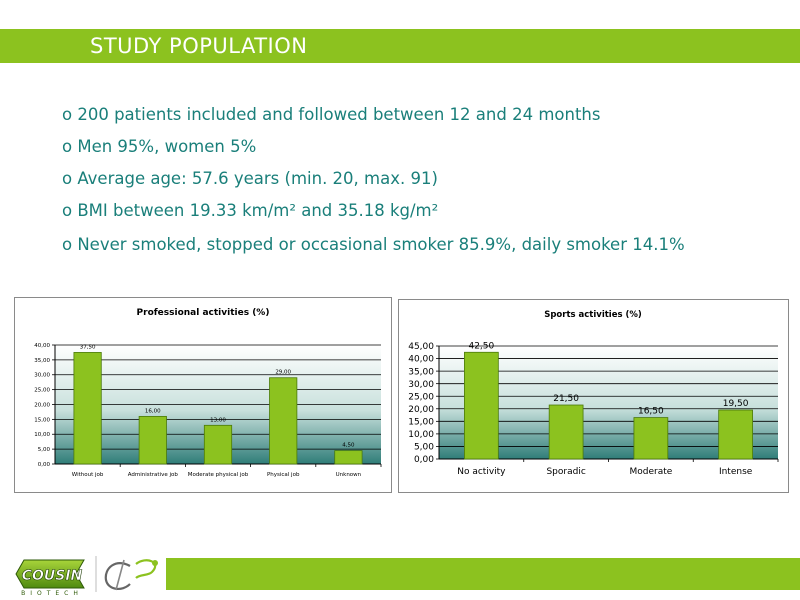  What do you see at coordinates (421, 347) in the screenshot?
I see `y-tick-label: 45,00` at bounding box center [421, 347].